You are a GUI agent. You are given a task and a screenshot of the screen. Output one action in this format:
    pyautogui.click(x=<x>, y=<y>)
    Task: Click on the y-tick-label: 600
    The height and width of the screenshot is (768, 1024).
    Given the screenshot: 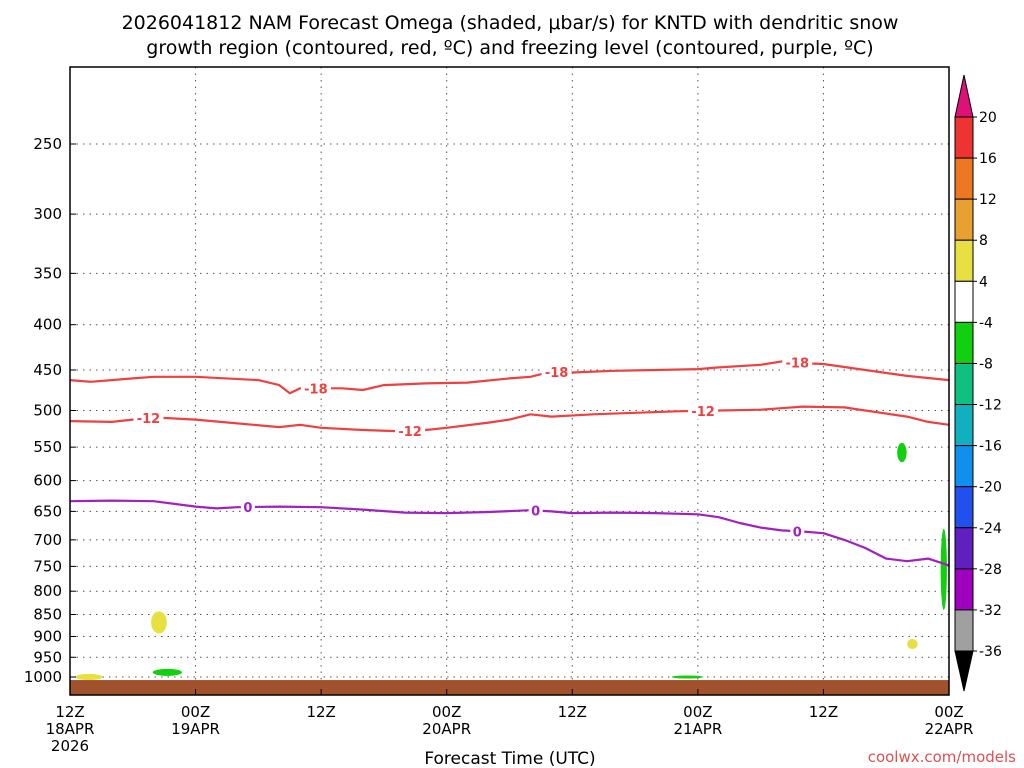 What is the action you would take?
    pyautogui.click(x=47, y=481)
    